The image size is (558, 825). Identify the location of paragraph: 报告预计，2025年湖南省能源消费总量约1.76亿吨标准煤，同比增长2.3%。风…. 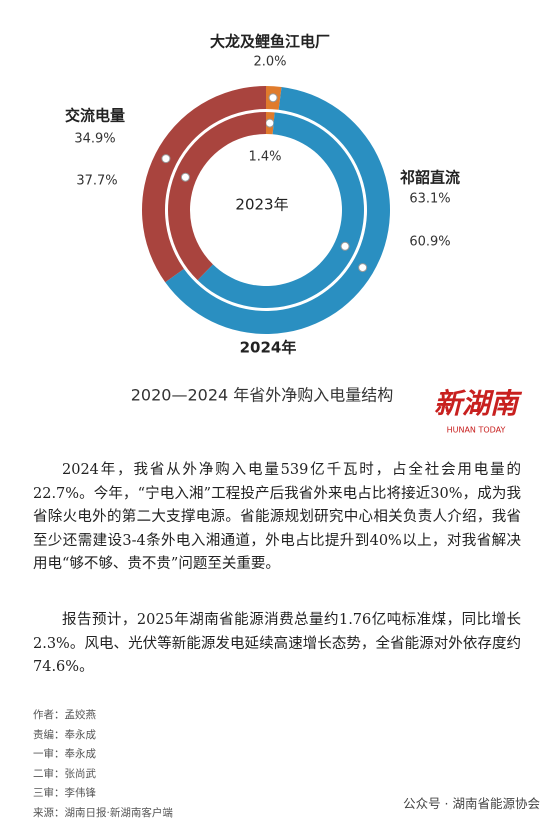
(277, 643).